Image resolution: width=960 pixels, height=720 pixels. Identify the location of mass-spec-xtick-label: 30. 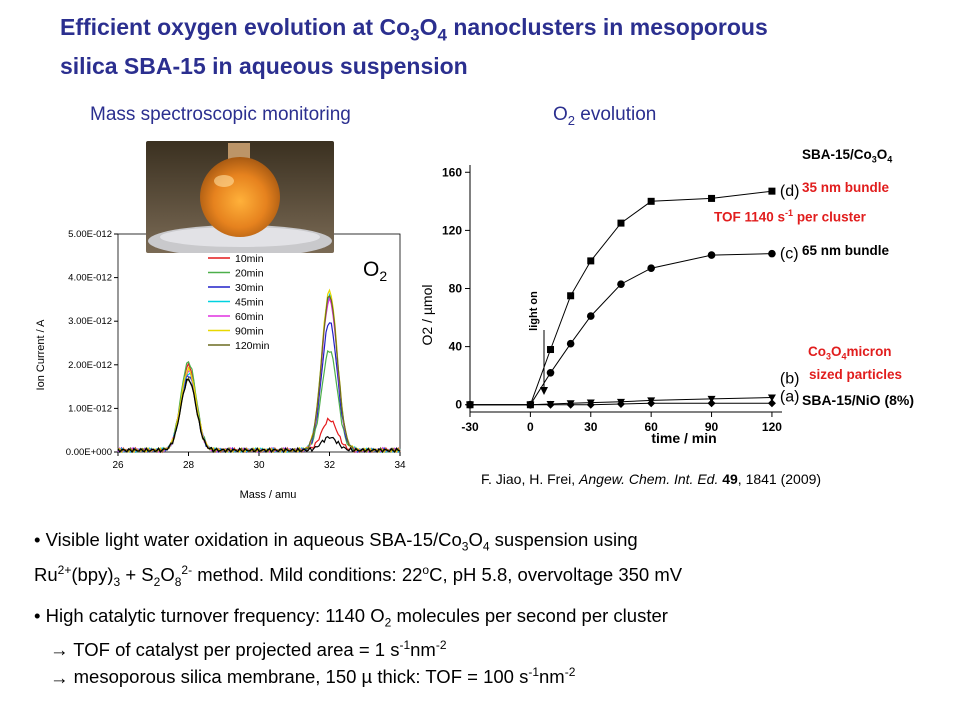
(259, 465).